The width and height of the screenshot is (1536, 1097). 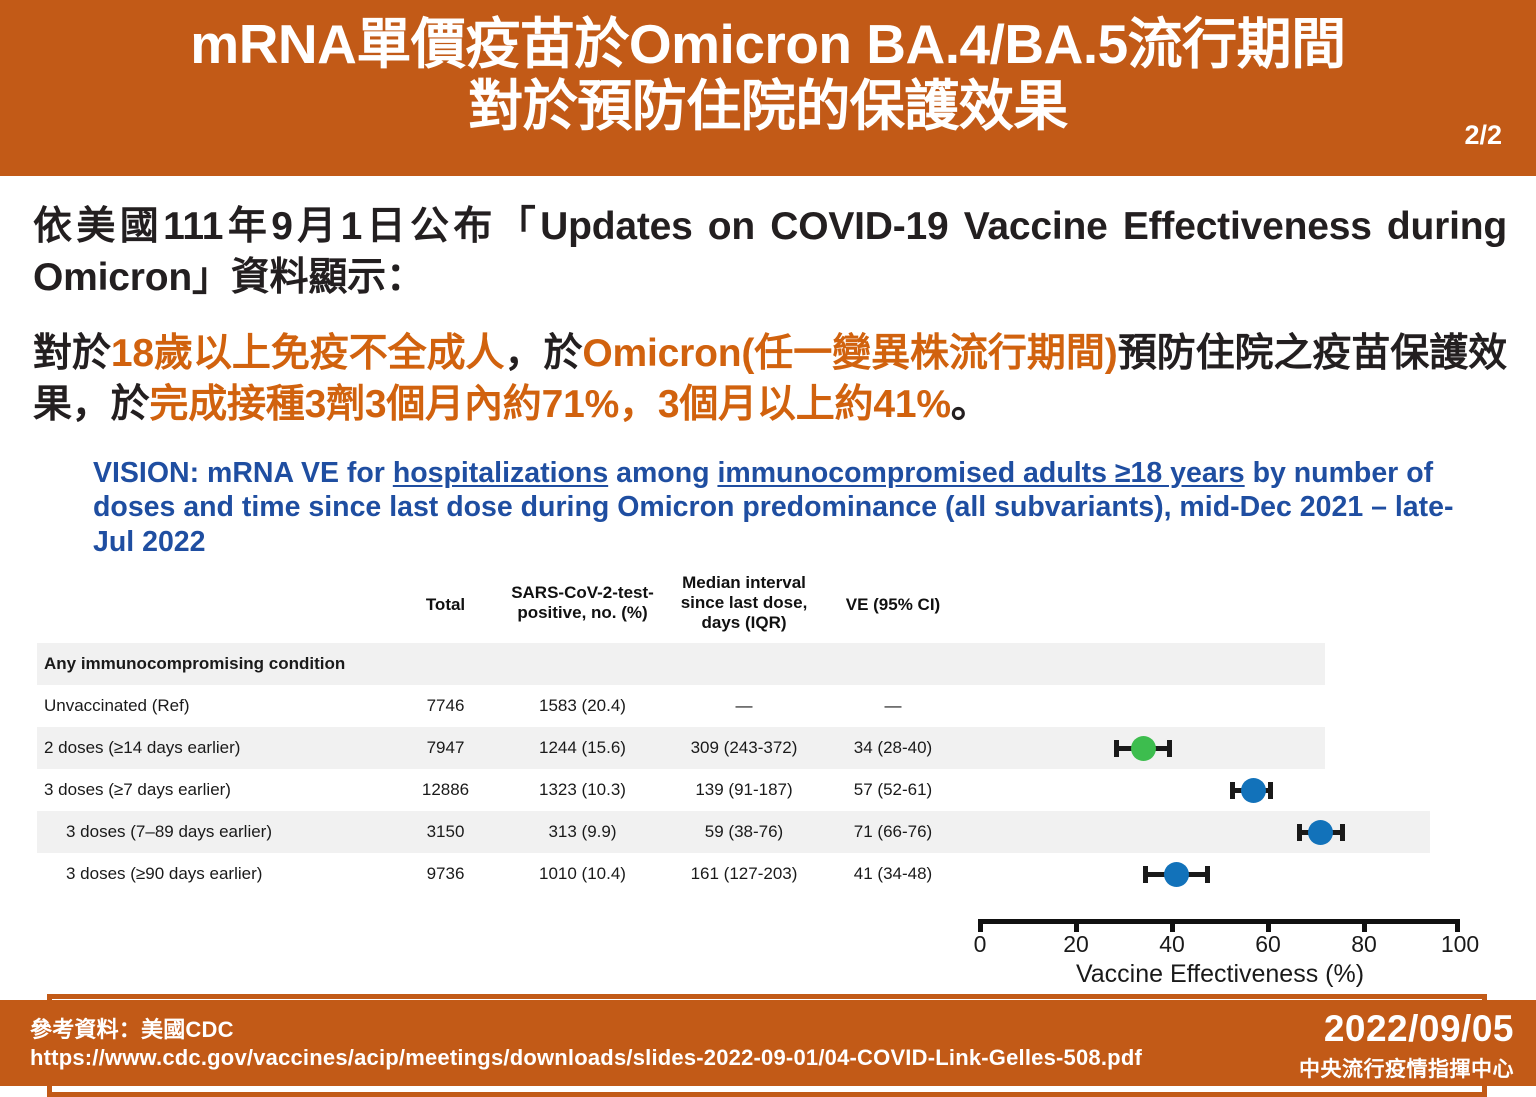 What do you see at coordinates (744, 873) in the screenshot?
I see `row-median-interval: 161 (127-203)` at bounding box center [744, 873].